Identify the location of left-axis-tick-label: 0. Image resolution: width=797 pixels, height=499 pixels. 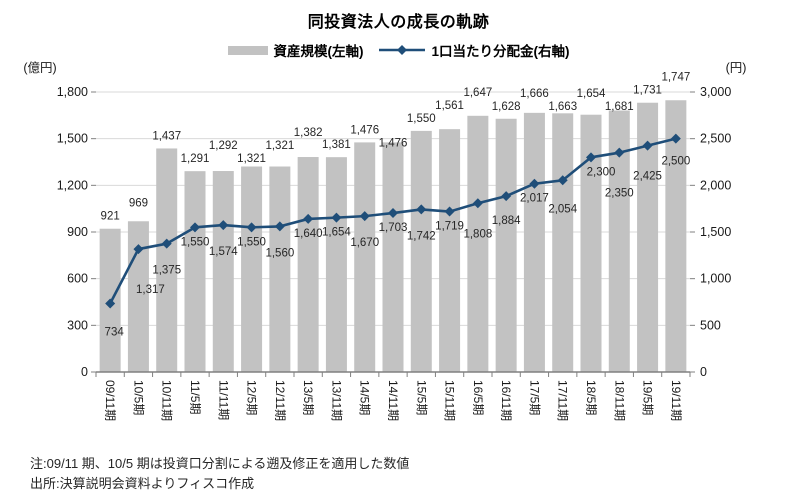
(84, 372).